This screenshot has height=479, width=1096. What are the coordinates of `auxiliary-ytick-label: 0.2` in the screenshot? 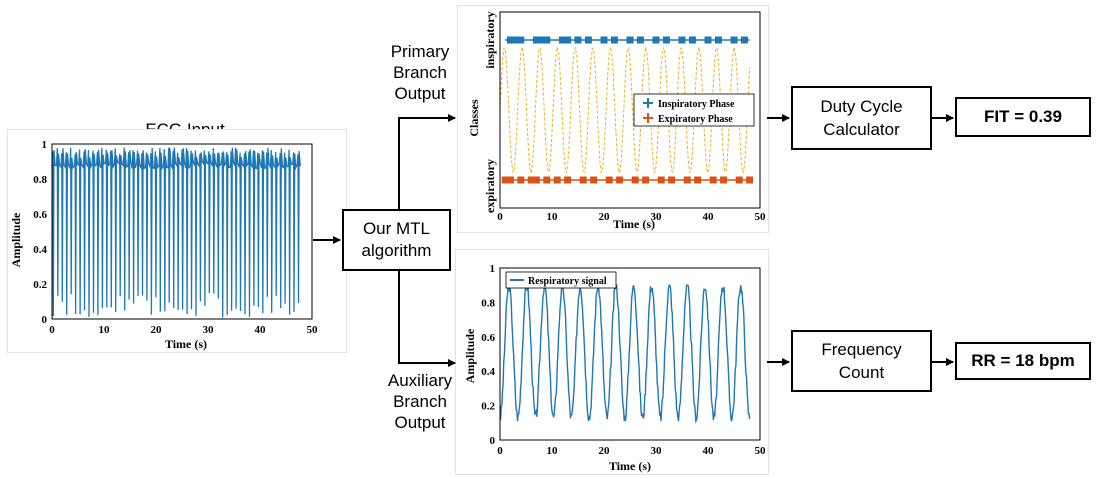 It's located at (488, 407).